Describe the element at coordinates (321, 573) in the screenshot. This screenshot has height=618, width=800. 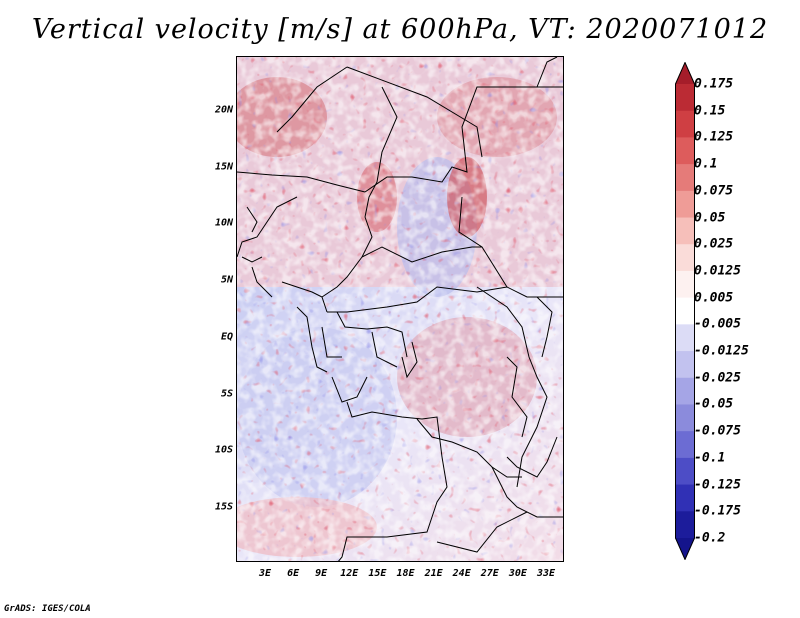
I see `lon-label: 9E` at that location.